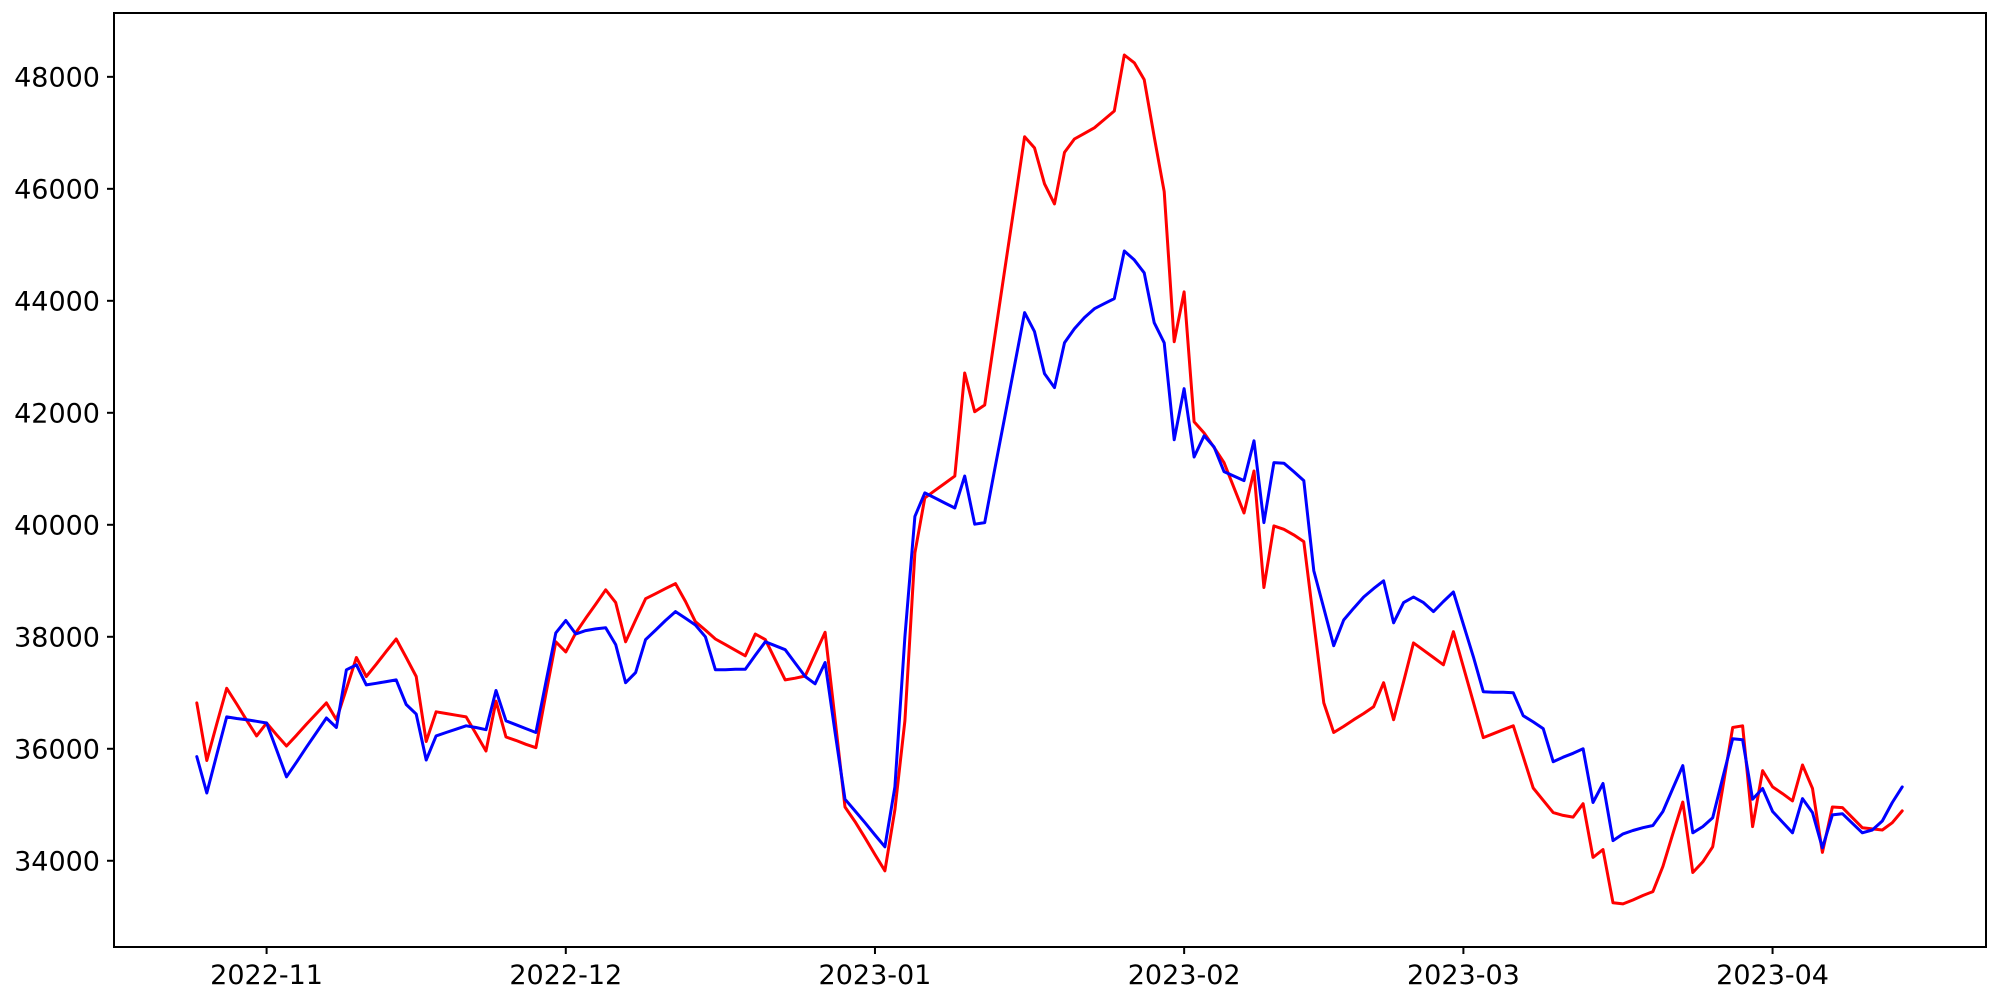 The image size is (2000, 1000). I want to click on y-tick-label: 48000, so click(57, 77).